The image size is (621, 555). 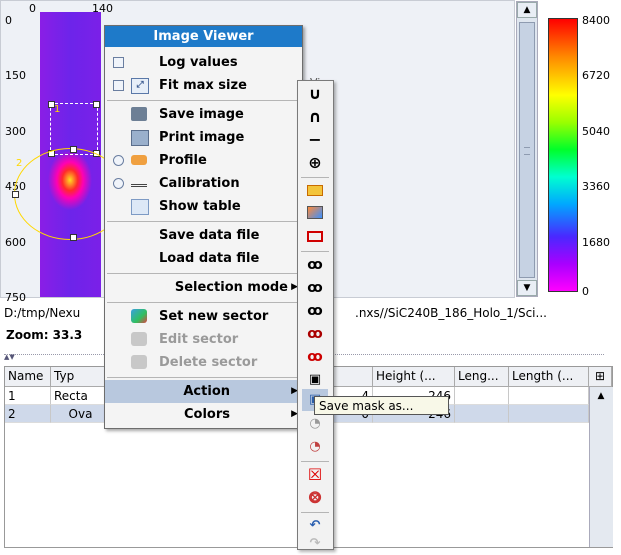 What do you see at coordinates (203, 362) in the screenshot?
I see `menu-item-delete-sector: Delete sector` at bounding box center [203, 362].